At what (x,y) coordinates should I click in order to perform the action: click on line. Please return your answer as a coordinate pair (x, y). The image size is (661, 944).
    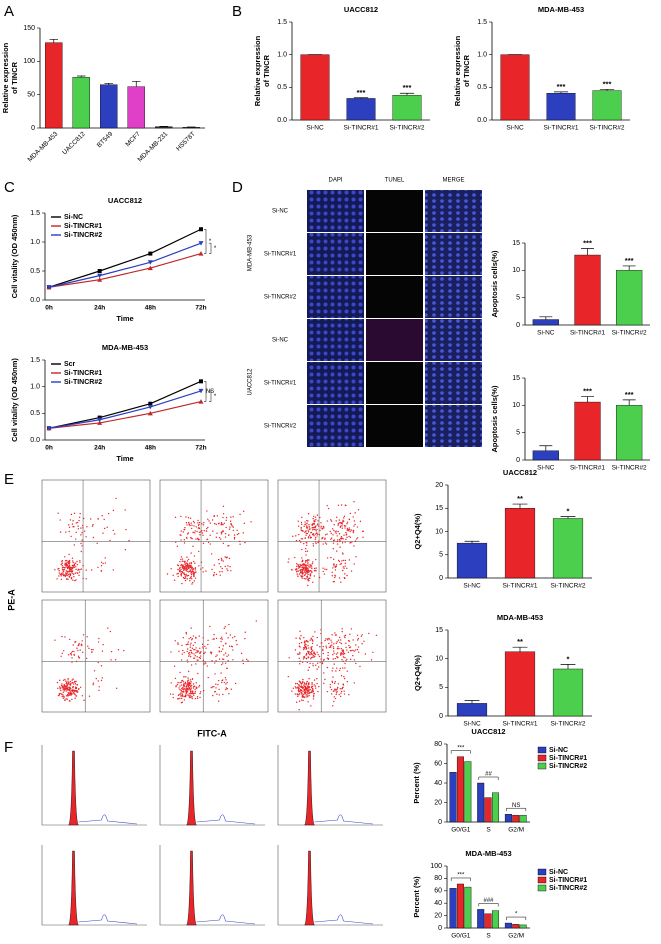
    Looking at the image, I should click on (125, 415).